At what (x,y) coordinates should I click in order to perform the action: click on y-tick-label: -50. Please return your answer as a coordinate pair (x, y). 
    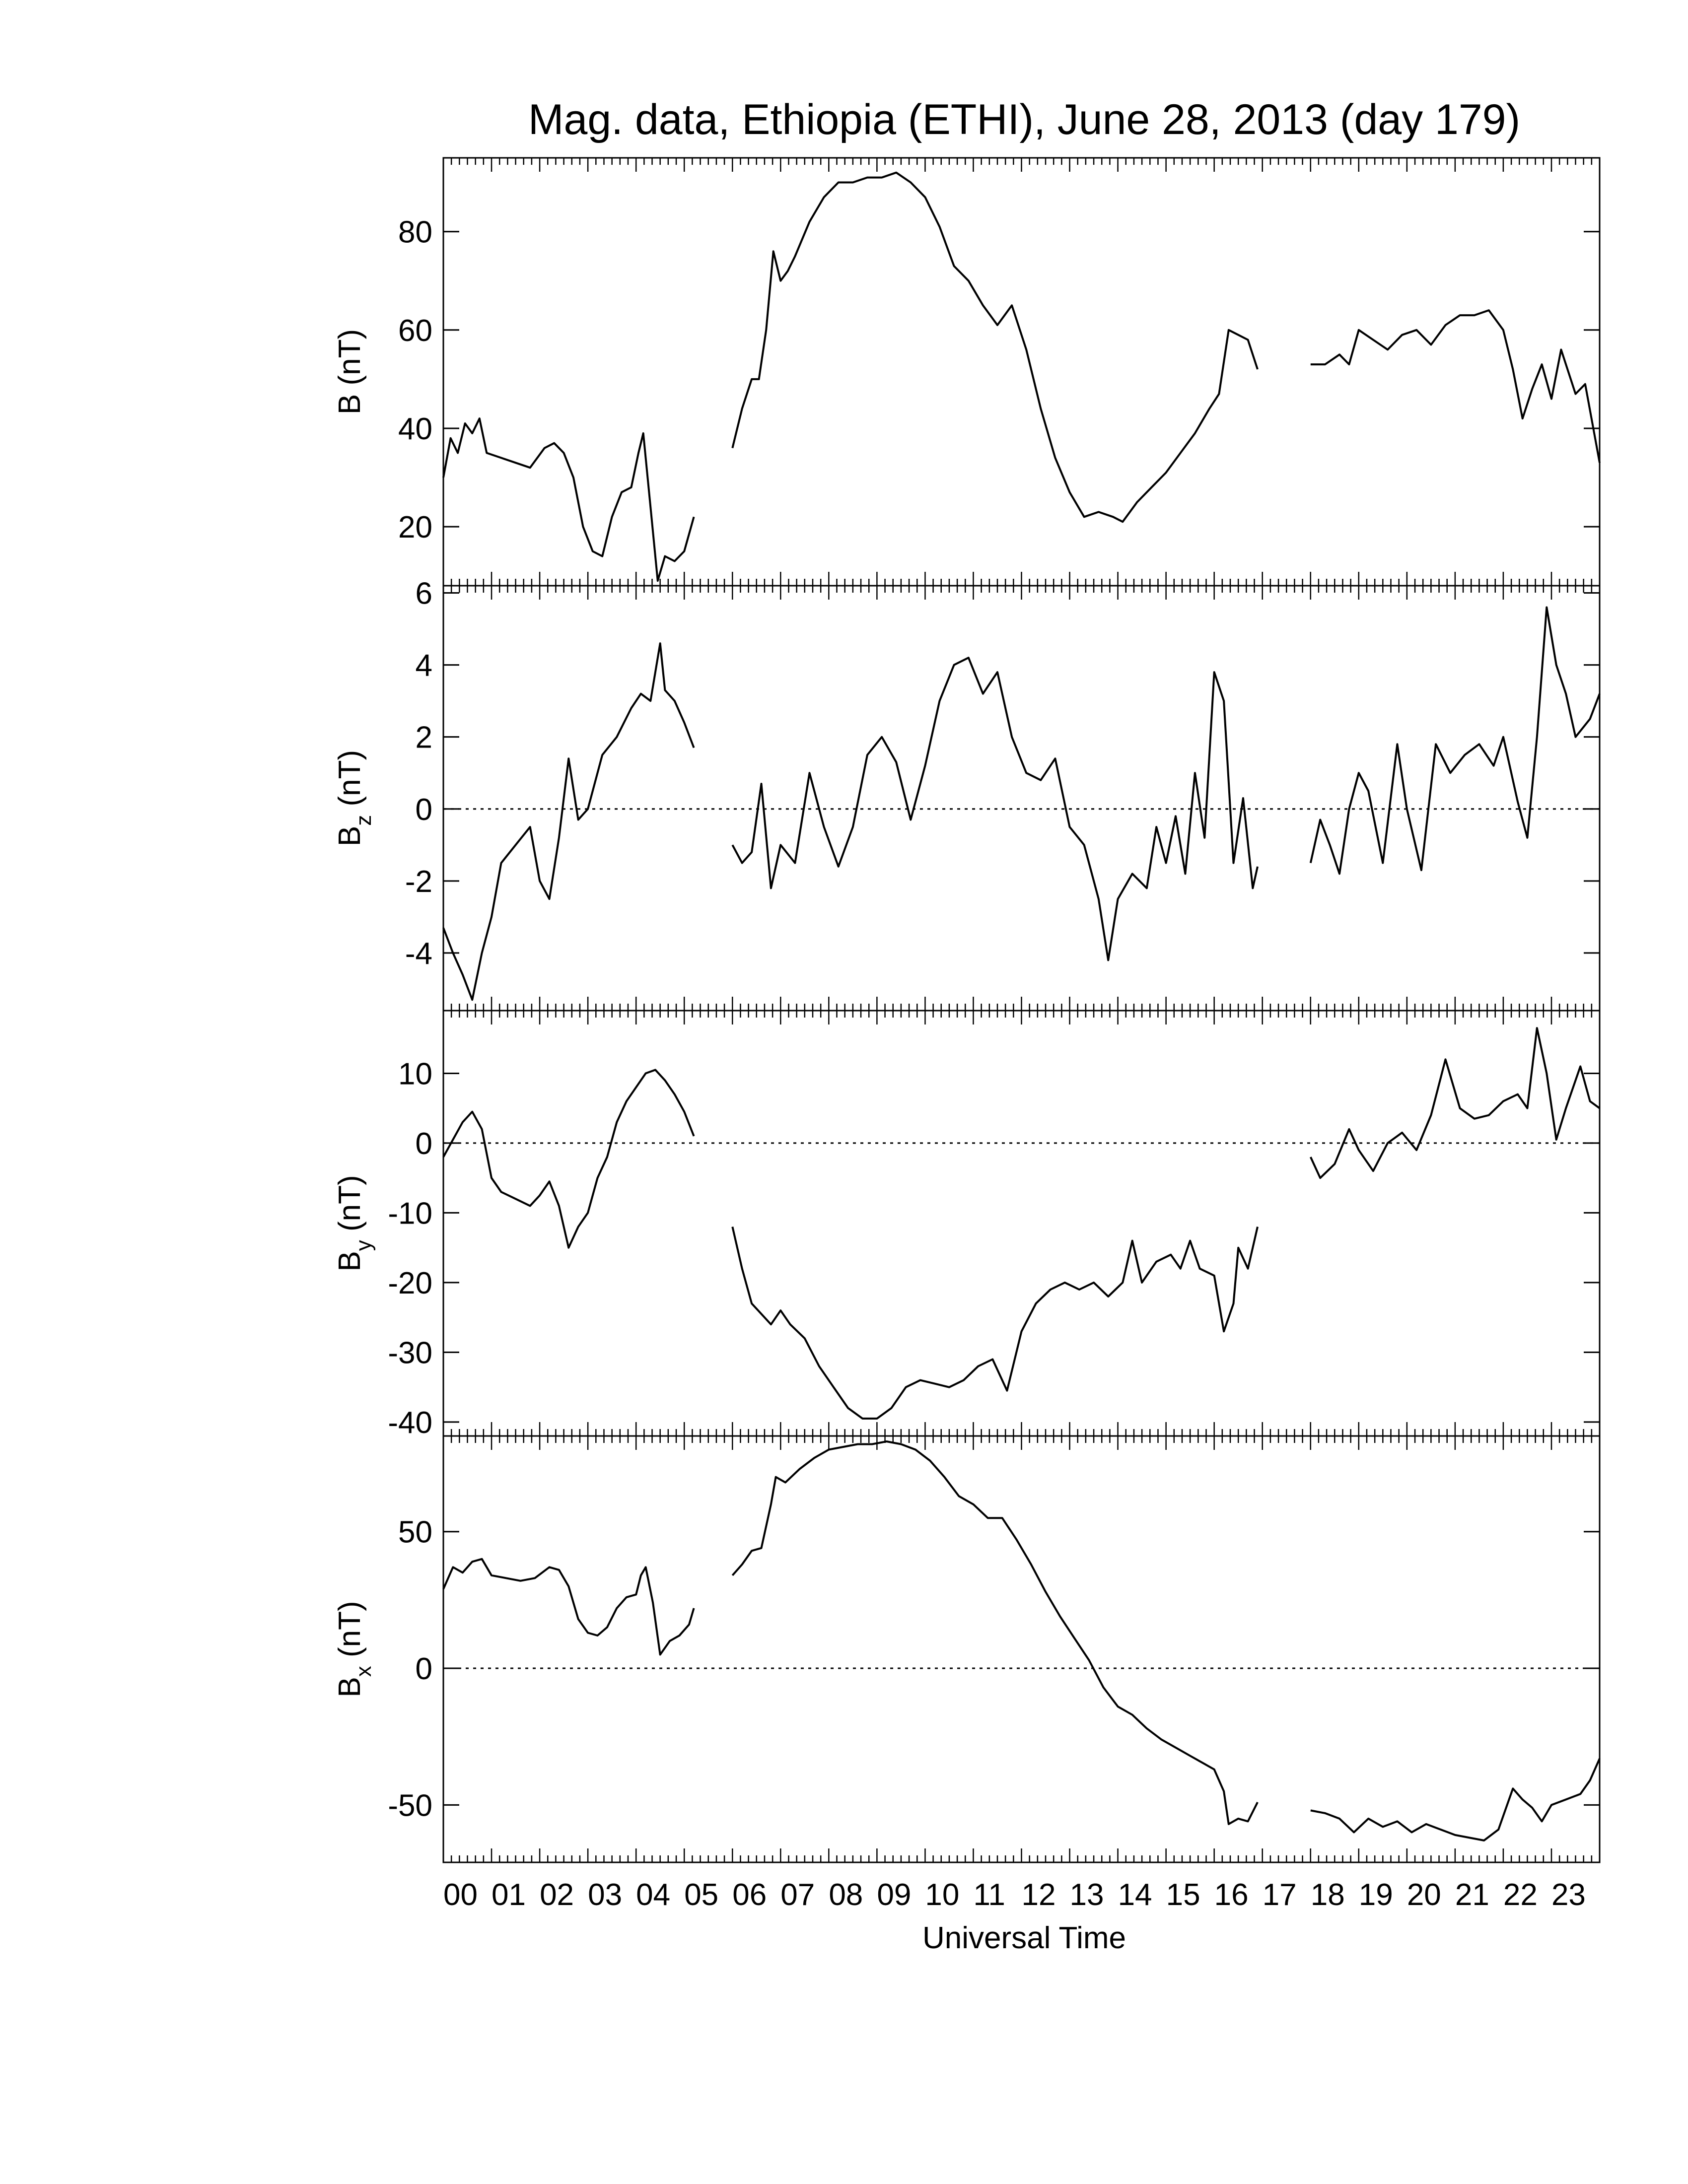
    Looking at the image, I should click on (410, 1805).